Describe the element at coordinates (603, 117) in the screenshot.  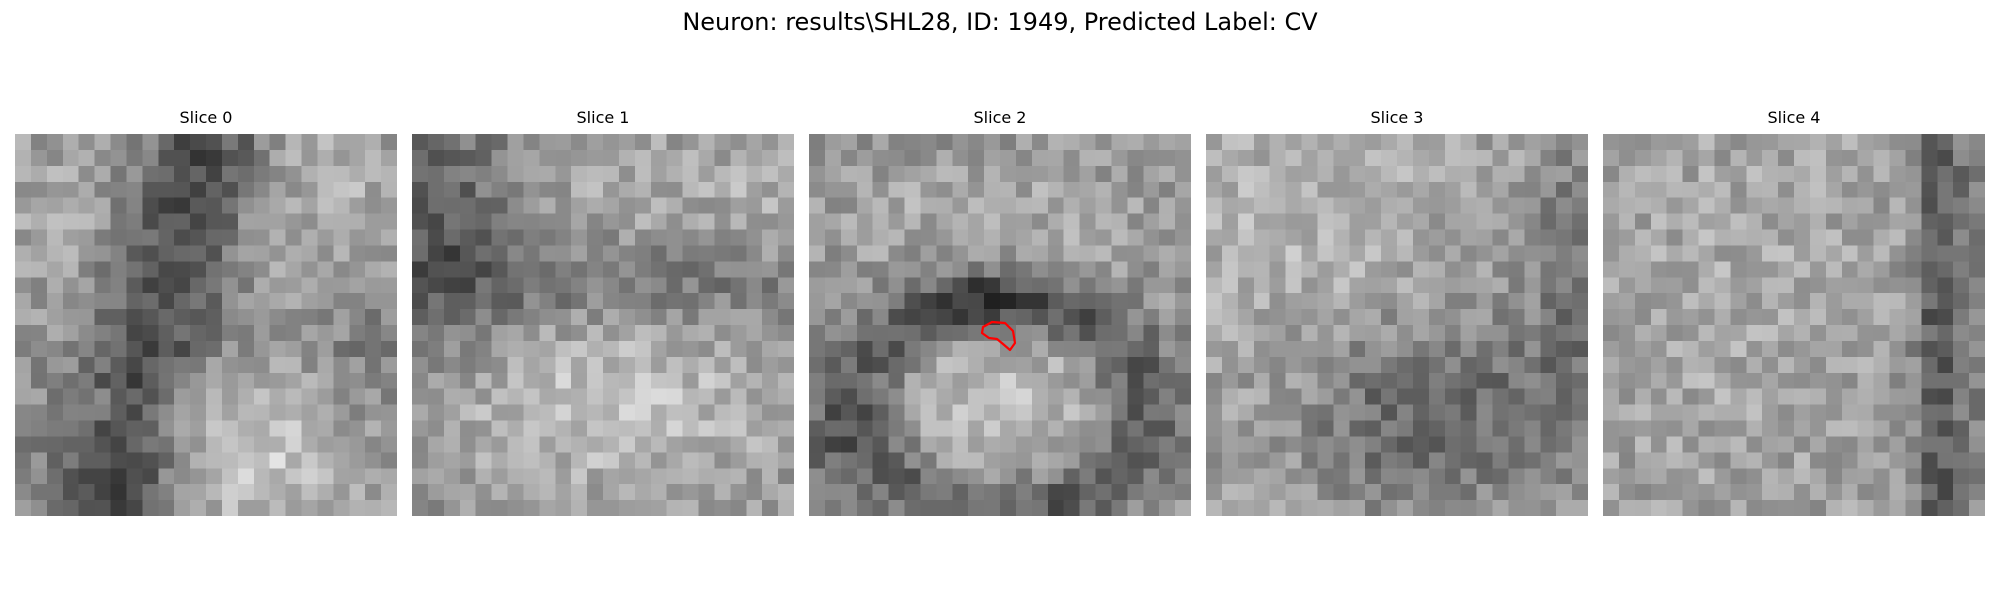
I see `slice-title-1: Slice 1` at that location.